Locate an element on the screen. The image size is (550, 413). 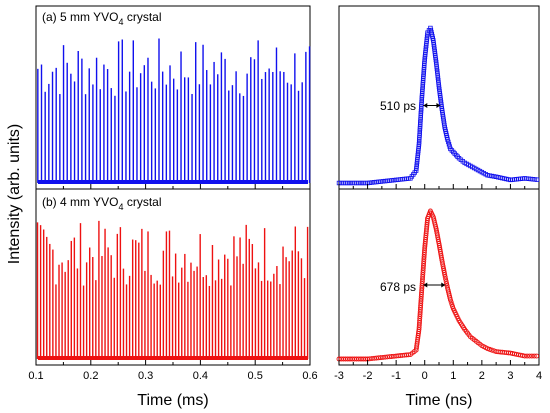
panel-b-title-main: (b) 4 mm YVO is located at coordinates (80, 202).